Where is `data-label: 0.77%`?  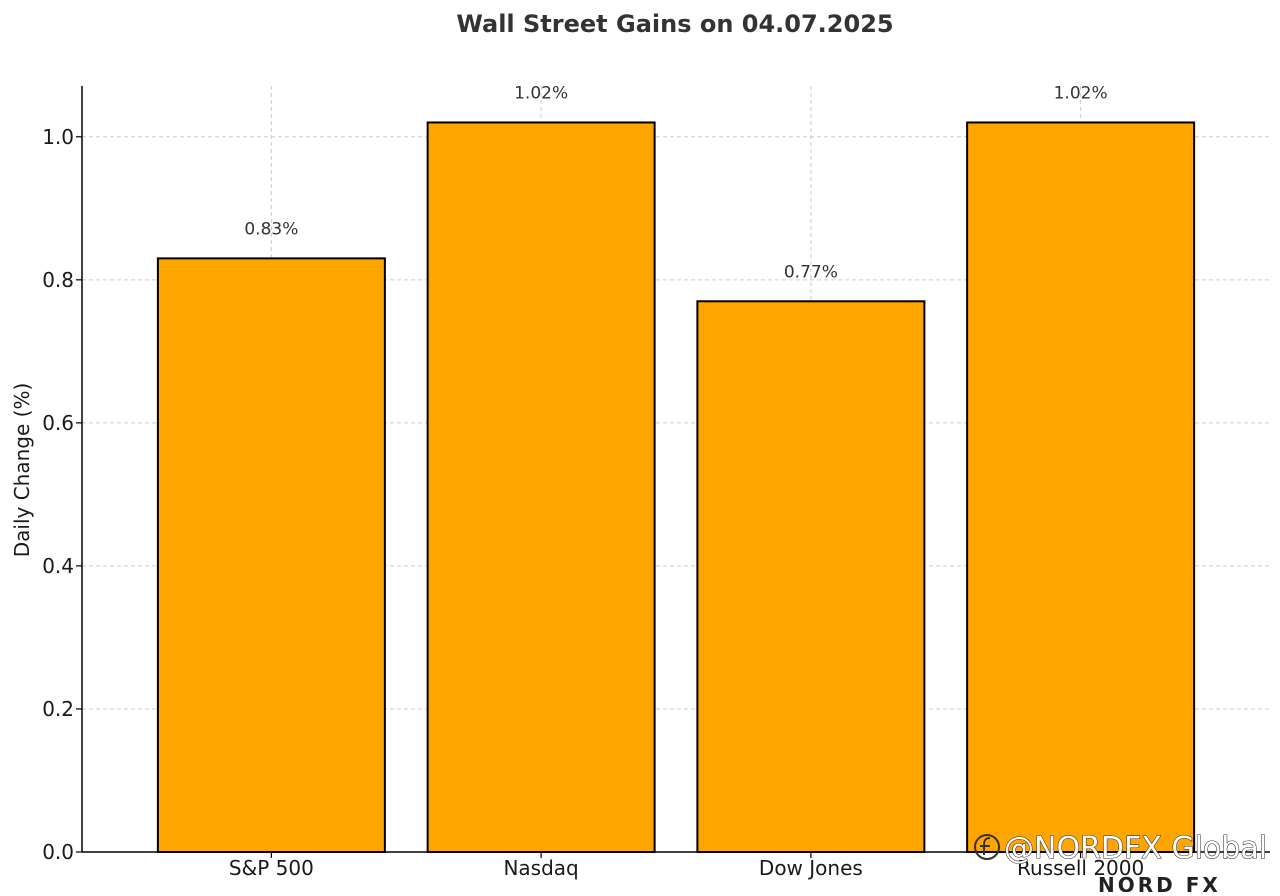
data-label: 0.77% is located at coordinates (811, 272).